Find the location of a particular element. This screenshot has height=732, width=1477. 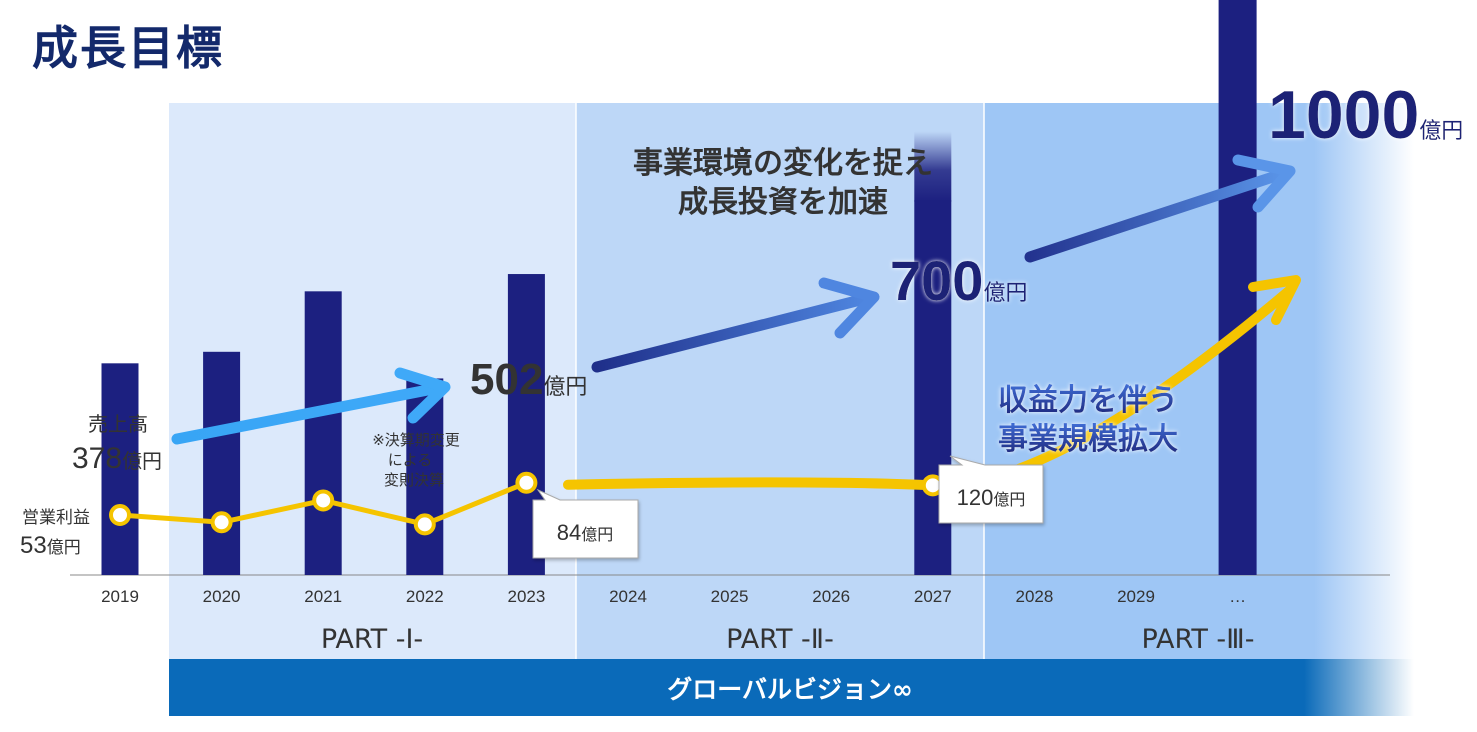

profit-point-2019 is located at coordinates (120, 515).